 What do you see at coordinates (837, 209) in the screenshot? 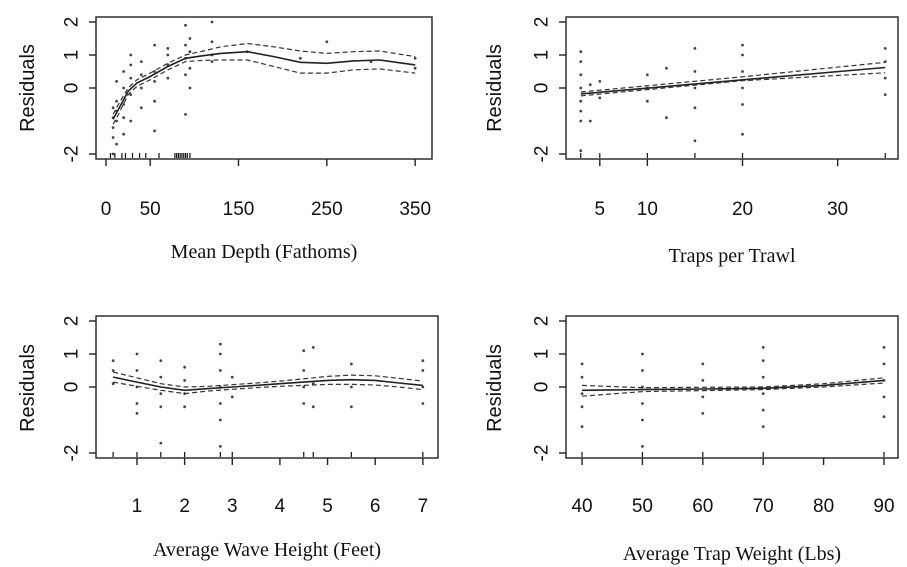
I see `x-tick-label: 30` at bounding box center [837, 209].